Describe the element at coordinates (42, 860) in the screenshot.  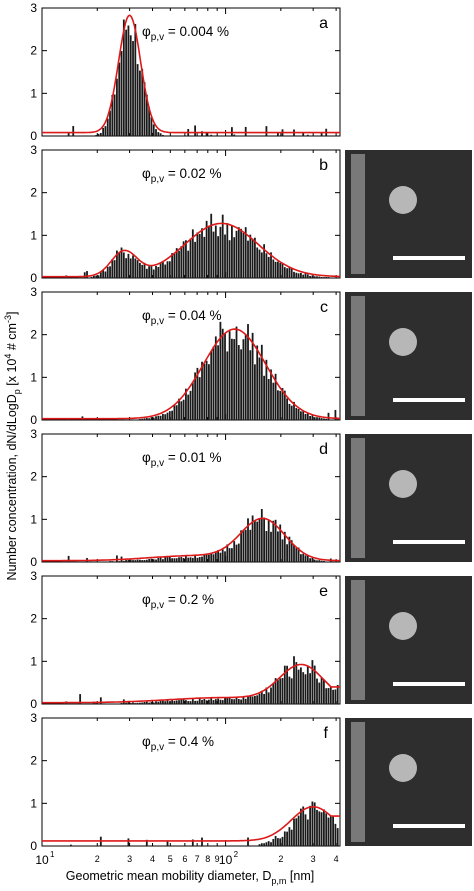
I see `x-major-tick-label: 10` at that location.